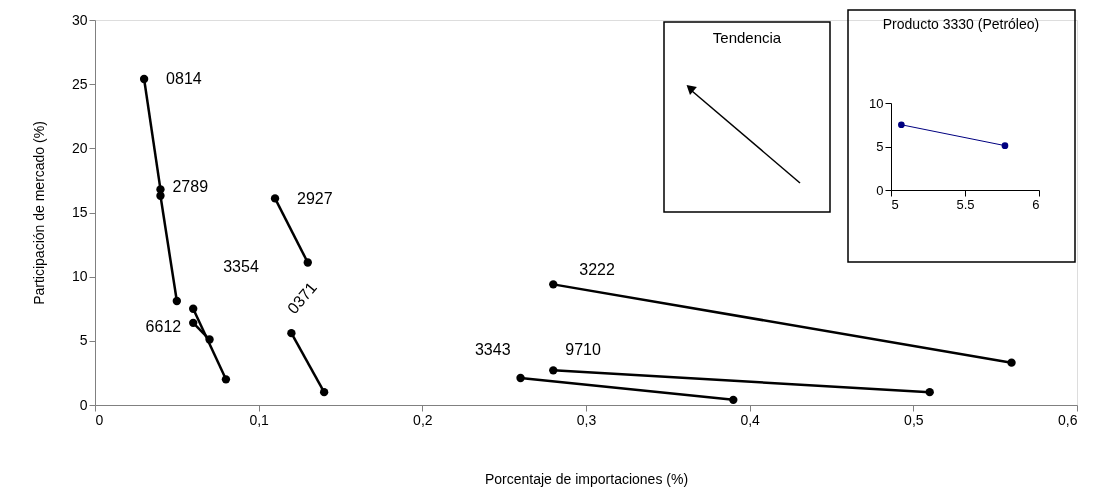 Image resolution: width=1094 pixels, height=500 pixels. Describe the element at coordinates (315, 199) in the screenshot. I see `series-label: 2927` at that location.